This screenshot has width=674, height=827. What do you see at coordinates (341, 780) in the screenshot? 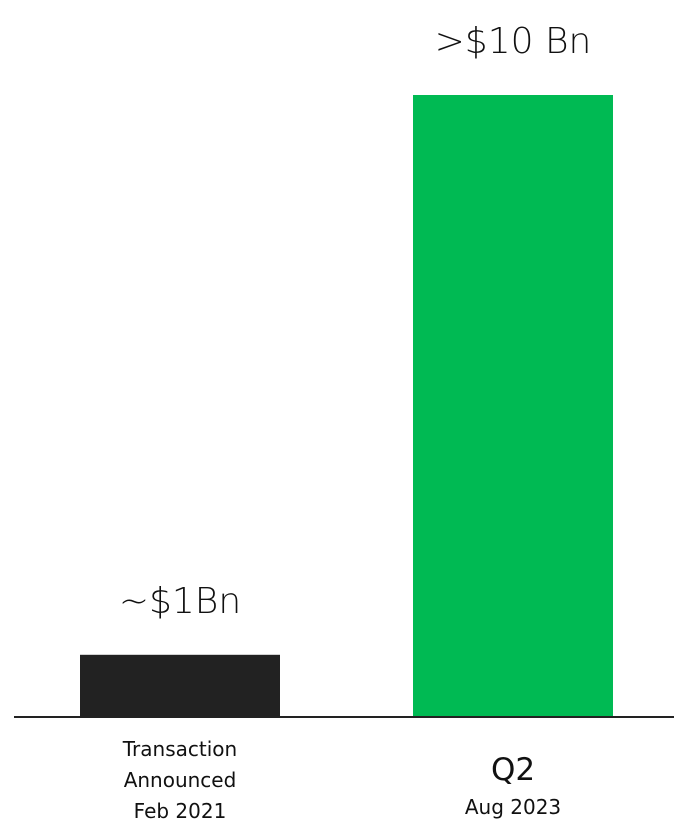
I see `category-labels-group: Transaction Announced Feb 2021 Q2 Aug 2023` at bounding box center [341, 780].